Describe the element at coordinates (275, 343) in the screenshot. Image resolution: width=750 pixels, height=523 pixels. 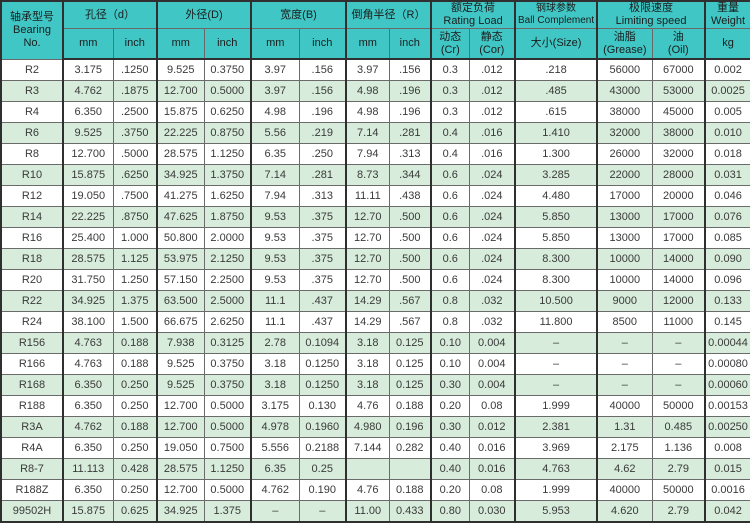
I see `value-cell: 2.78` at that location.